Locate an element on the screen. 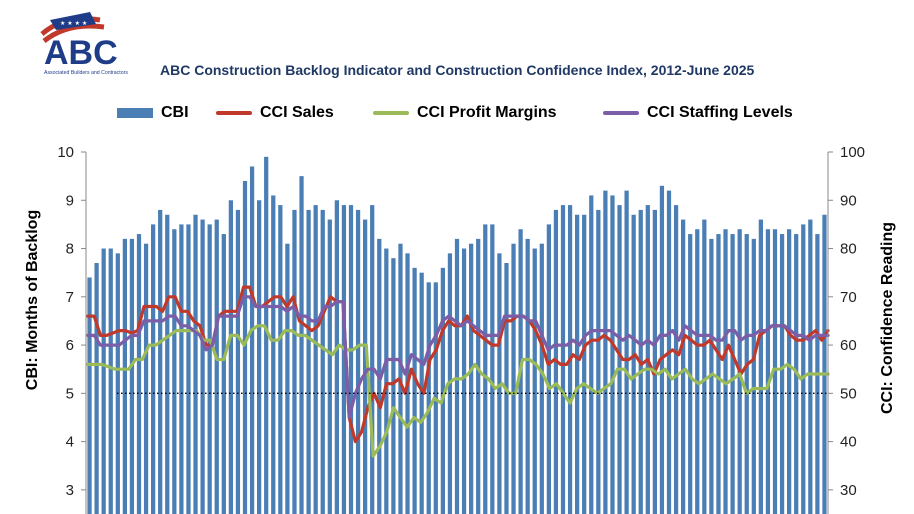 The width and height of the screenshot is (914, 514). legend-item-cci-staffing: CCI Staffing Levels is located at coordinates (698, 113).